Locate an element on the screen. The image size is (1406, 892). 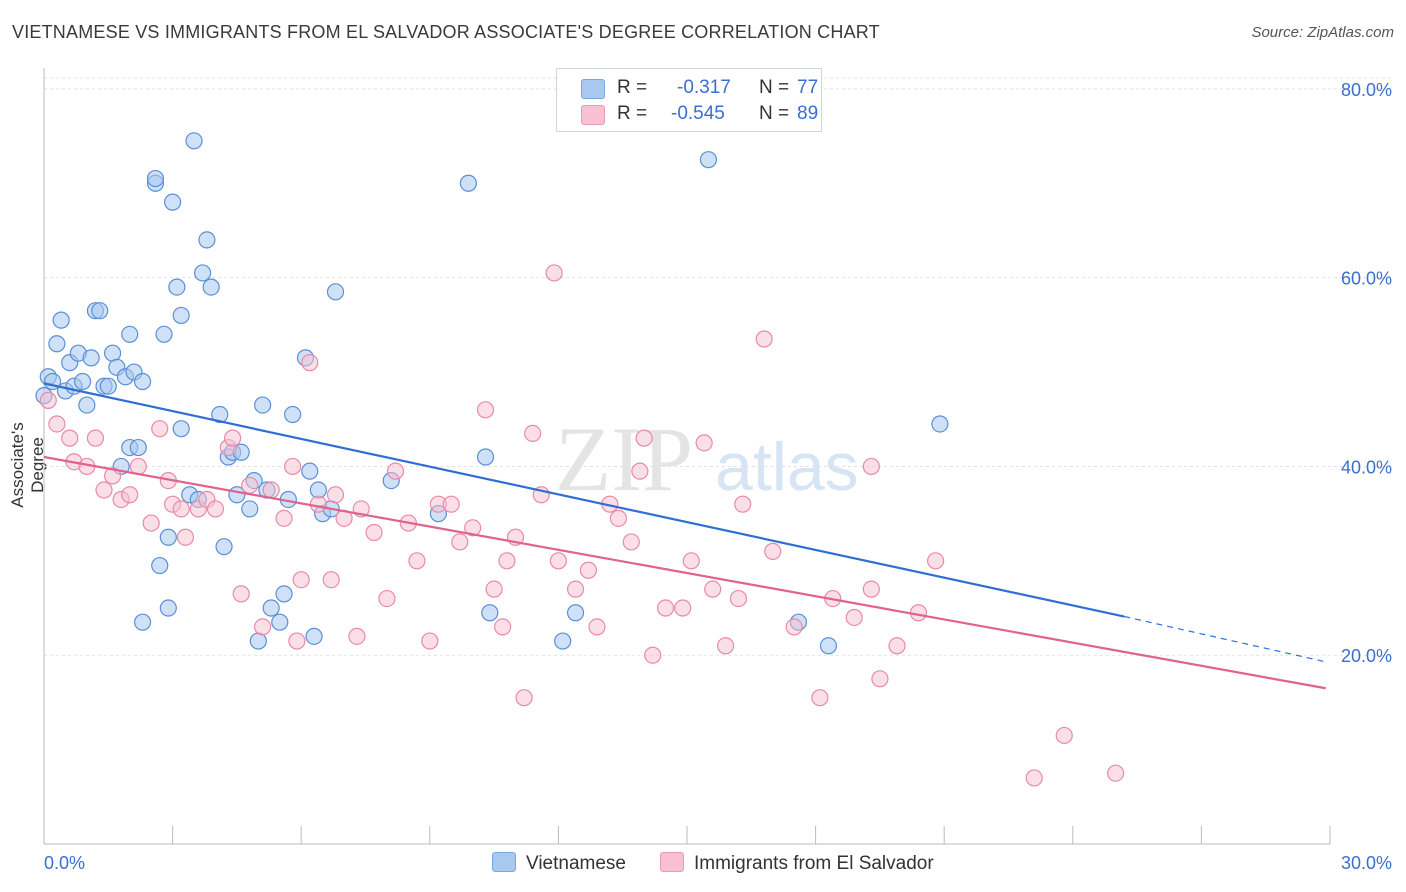
legend-n-value: 89 is located at coordinates (808, 113).